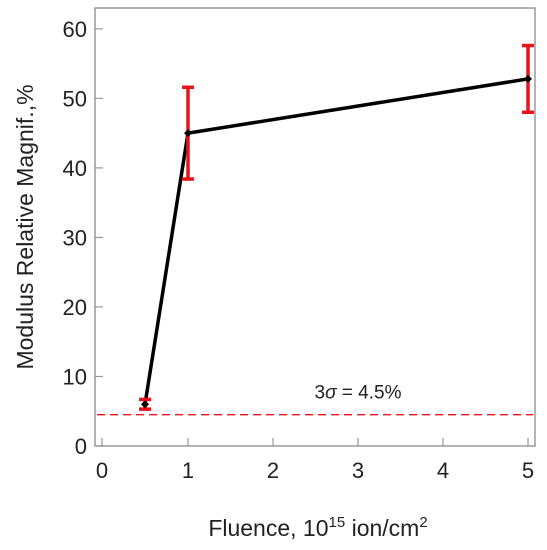 This screenshot has height=550, width=547. Describe the element at coordinates (443, 470) in the screenshot. I see `x-tick-label: 4` at that location.